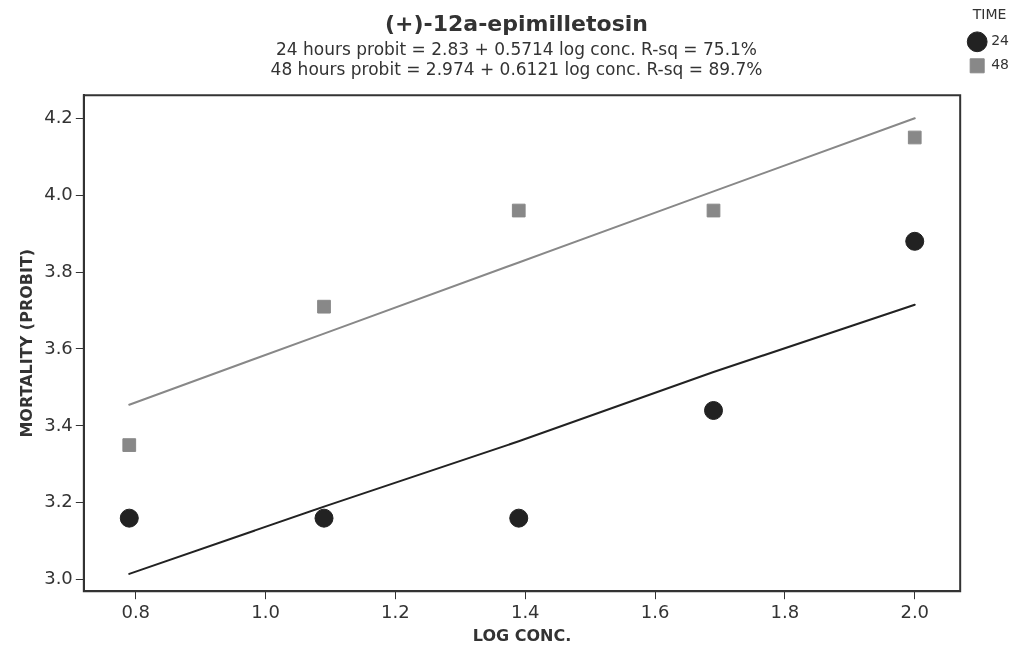 This screenshot has height=662, width=1031. What do you see at coordinates (58, 270) in the screenshot?
I see `y-tick-label: 3.8` at bounding box center [58, 270].